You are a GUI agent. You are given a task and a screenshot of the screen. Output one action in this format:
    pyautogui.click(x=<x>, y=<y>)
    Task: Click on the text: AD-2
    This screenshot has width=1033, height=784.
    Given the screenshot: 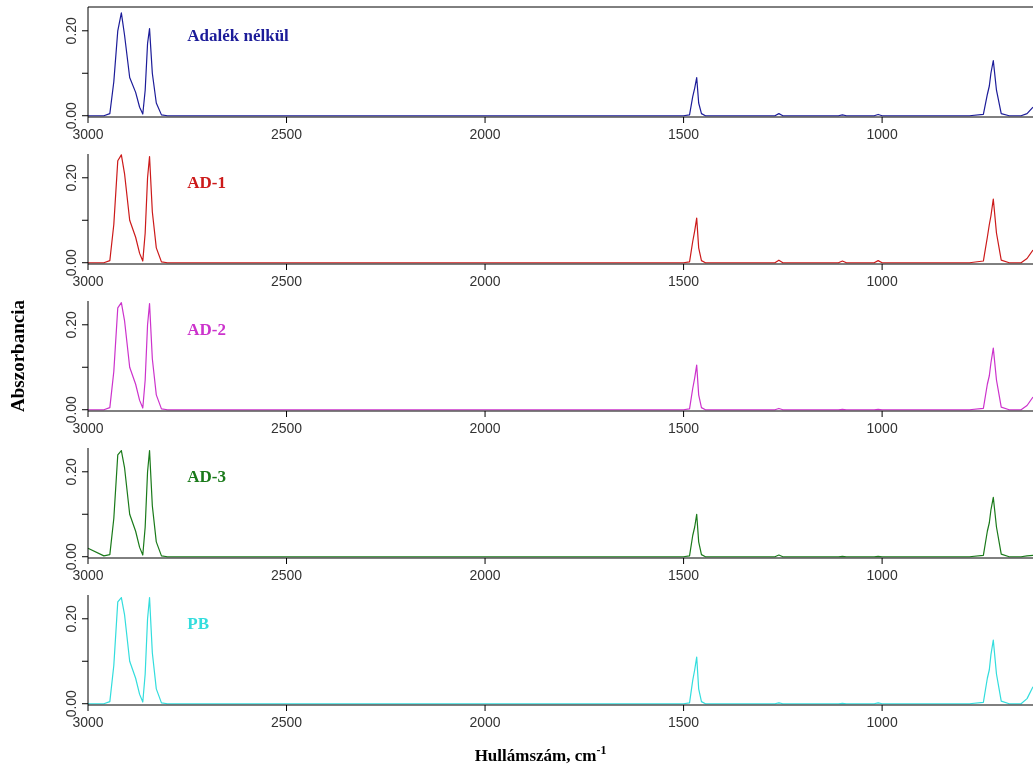 What is the action you would take?
    pyautogui.click(x=206, y=329)
    